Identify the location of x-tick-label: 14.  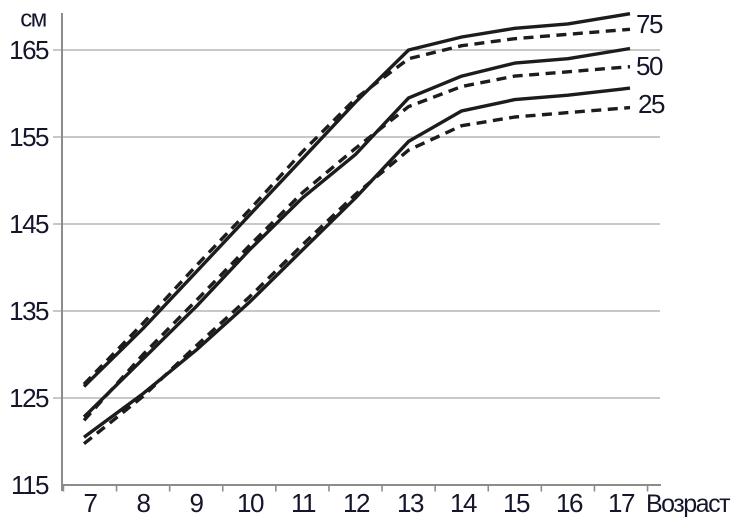
(463, 503).